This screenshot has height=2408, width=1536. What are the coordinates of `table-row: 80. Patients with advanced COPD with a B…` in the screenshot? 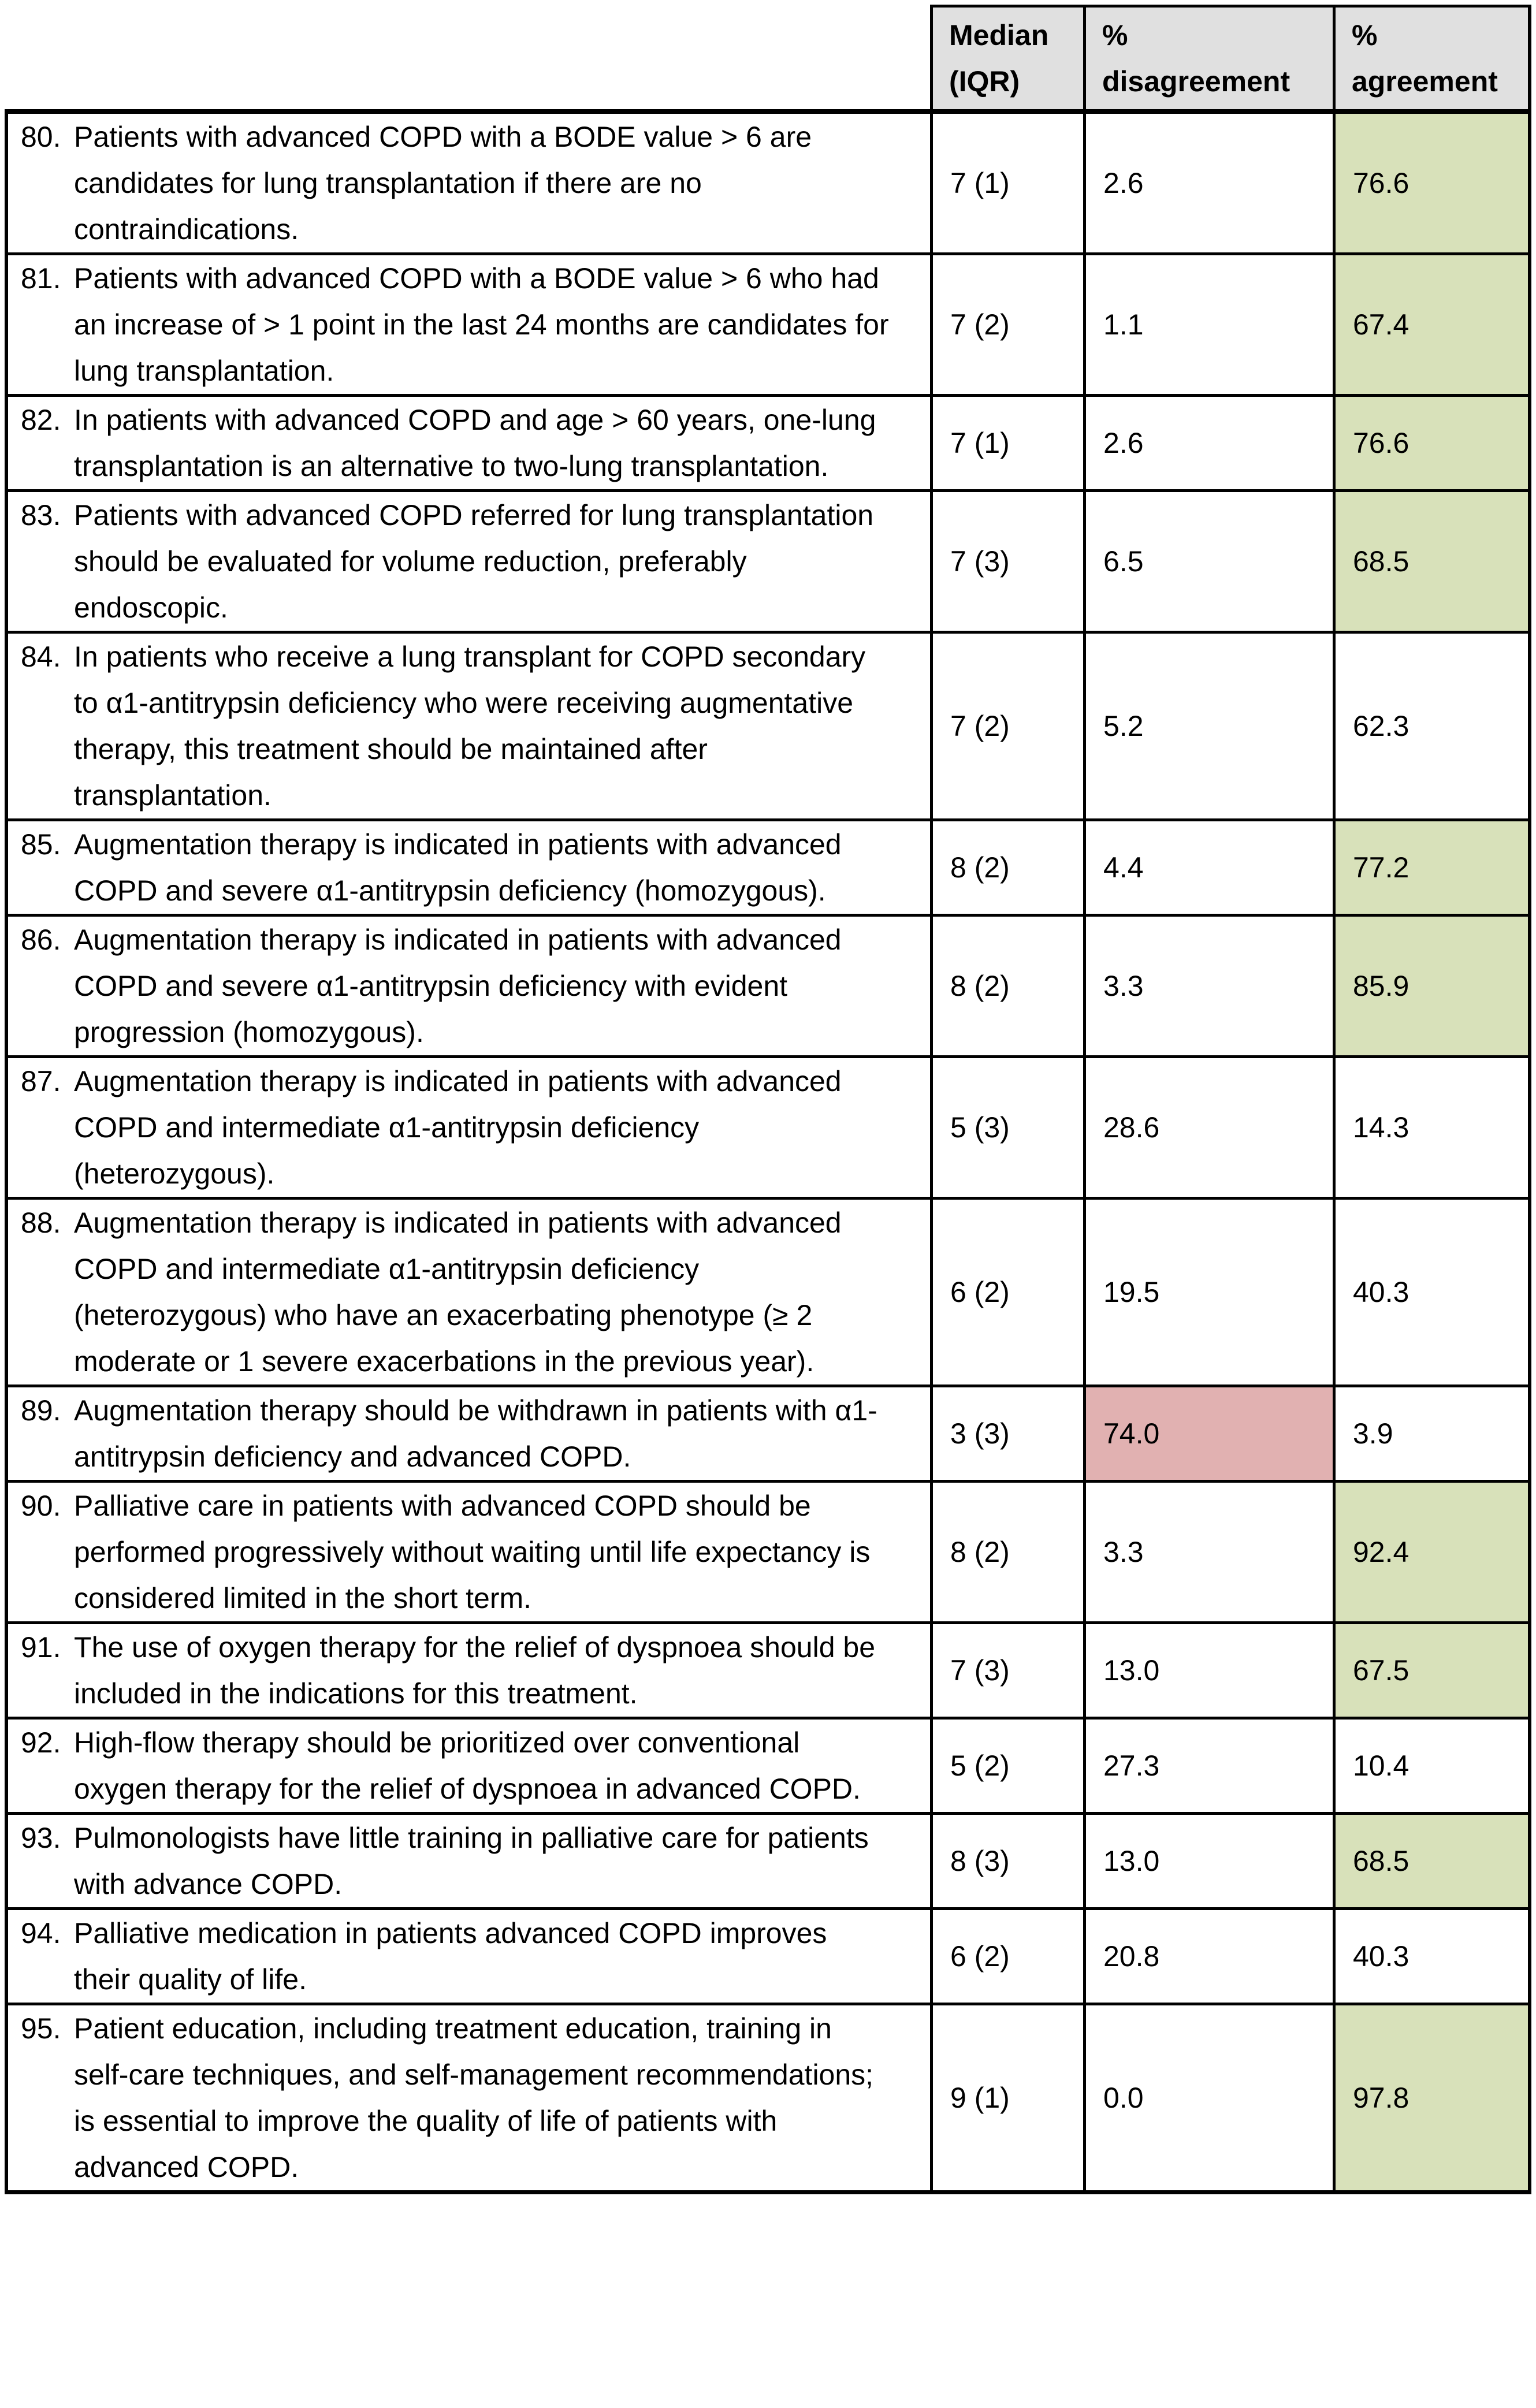 It's located at (768, 182).